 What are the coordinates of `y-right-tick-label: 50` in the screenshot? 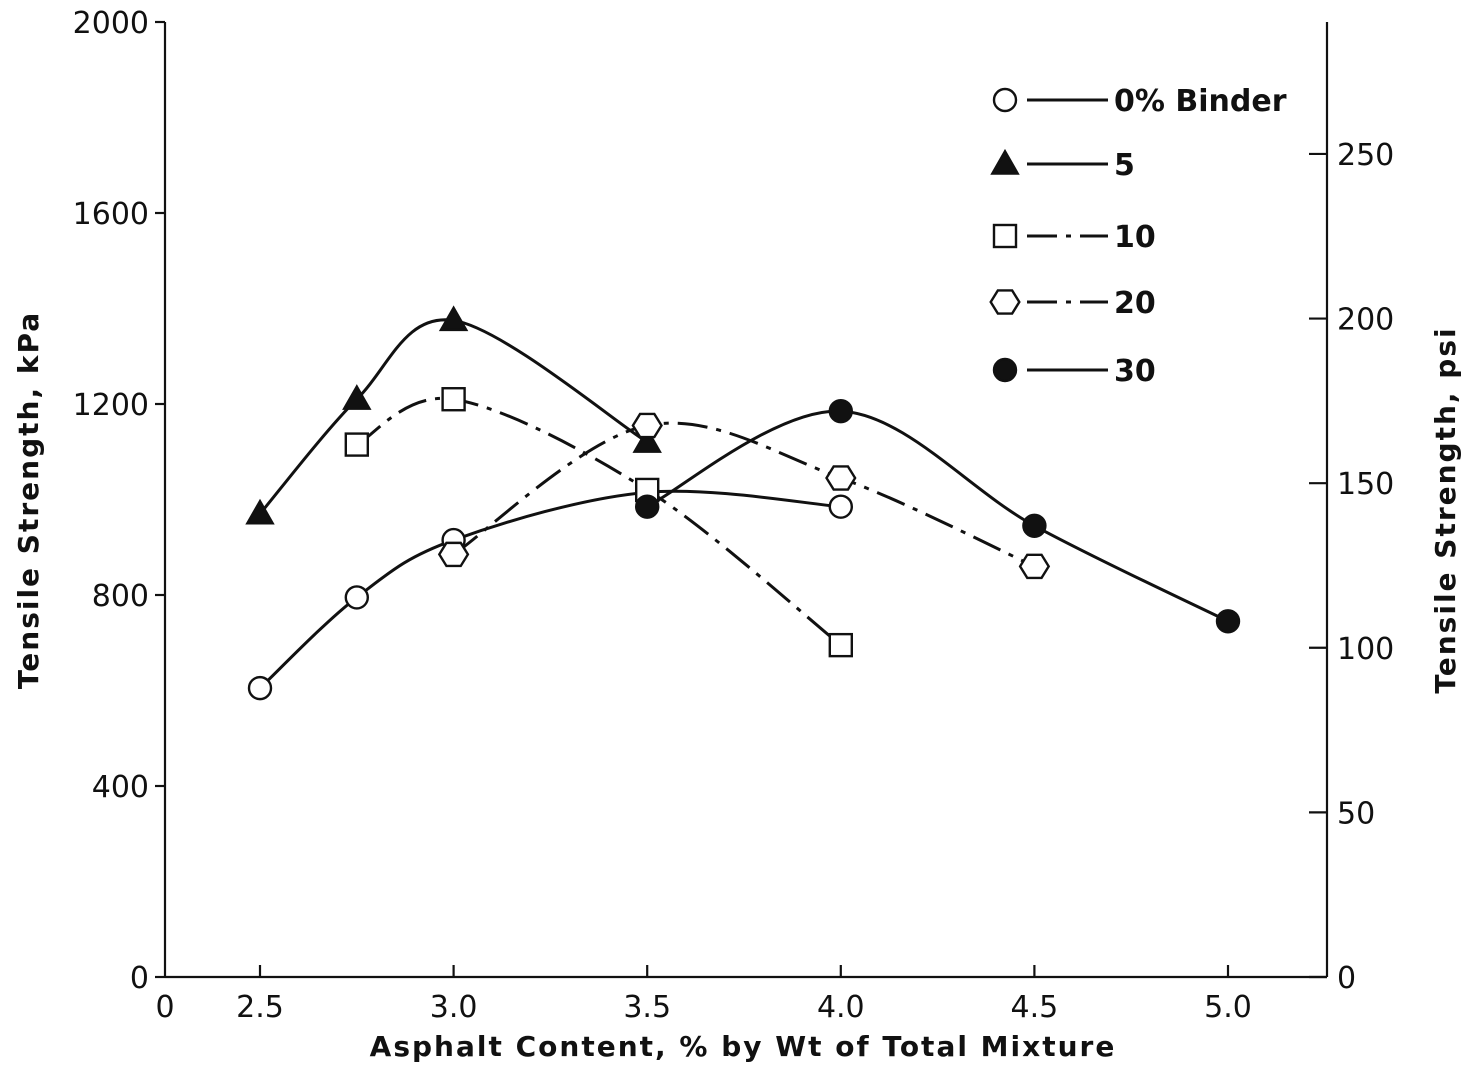 It's located at (1356, 813).